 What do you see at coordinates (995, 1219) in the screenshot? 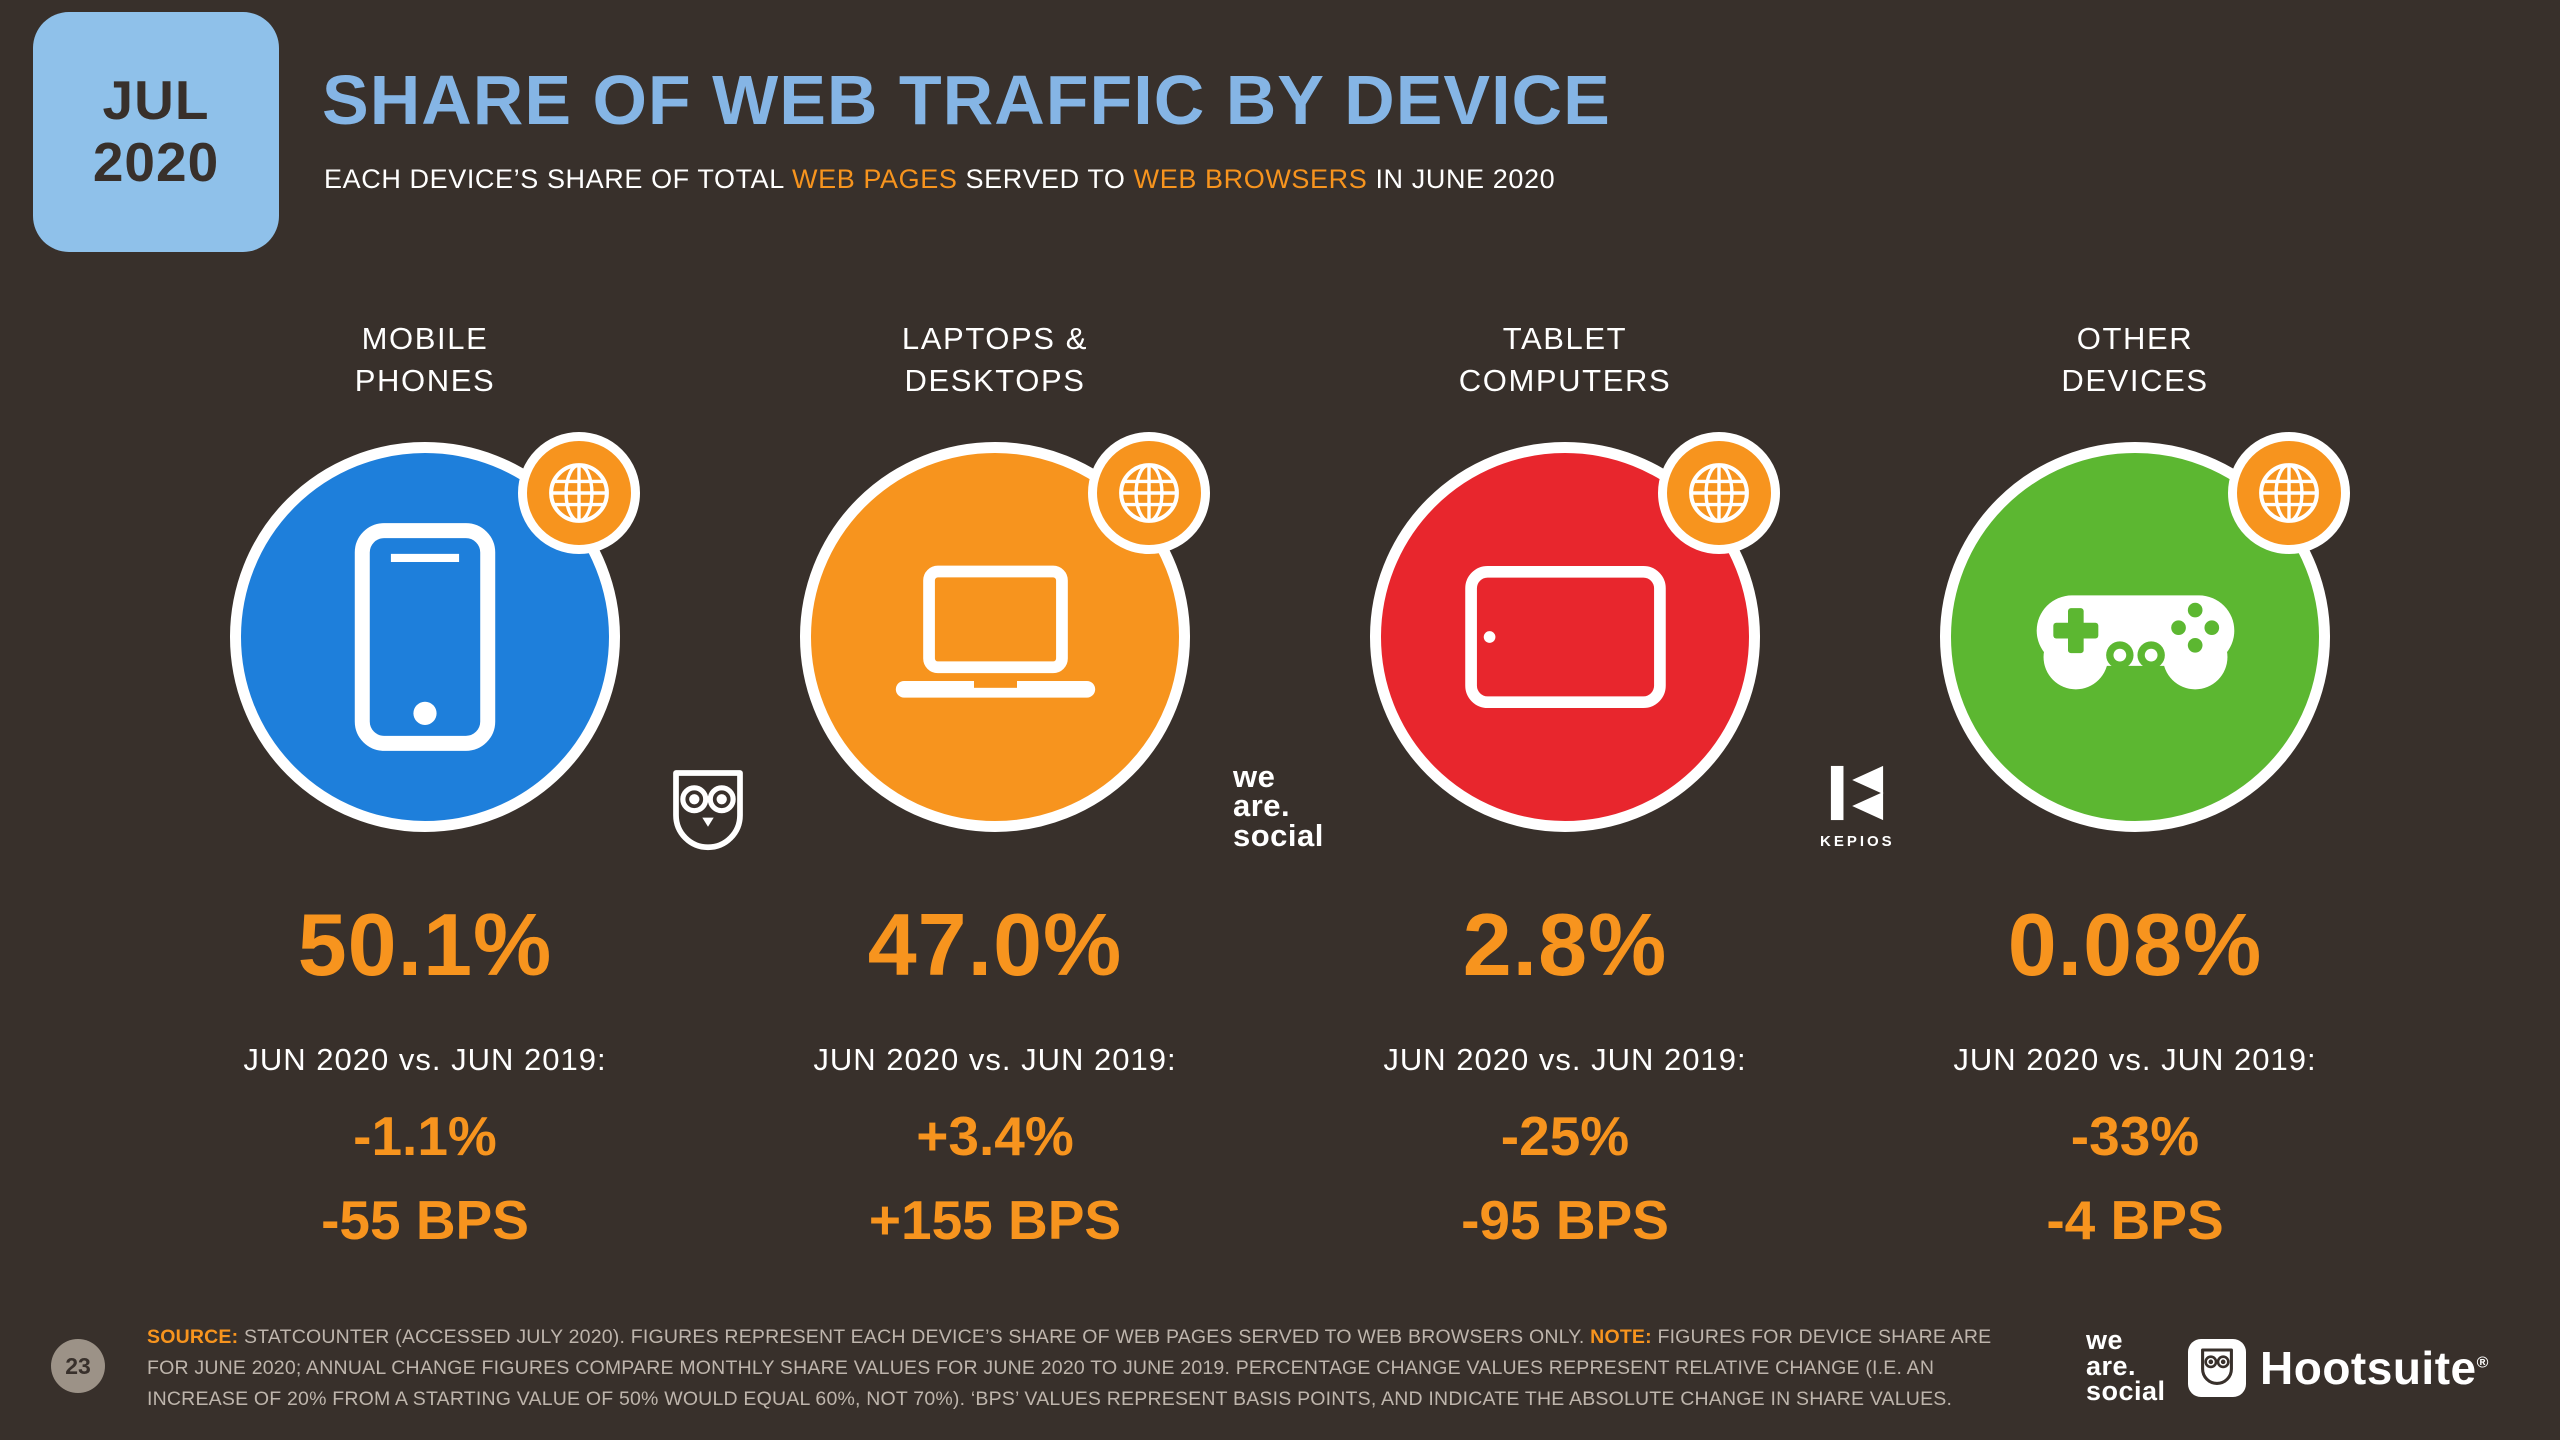
I see `change-bps: +155 BPS` at bounding box center [995, 1219].